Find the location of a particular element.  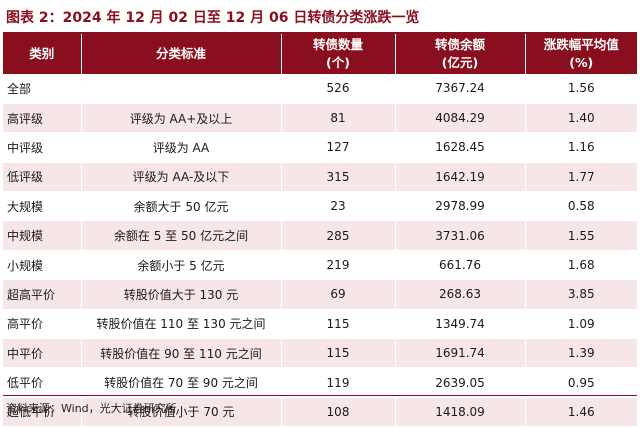

row-count: 315 is located at coordinates (338, 177).